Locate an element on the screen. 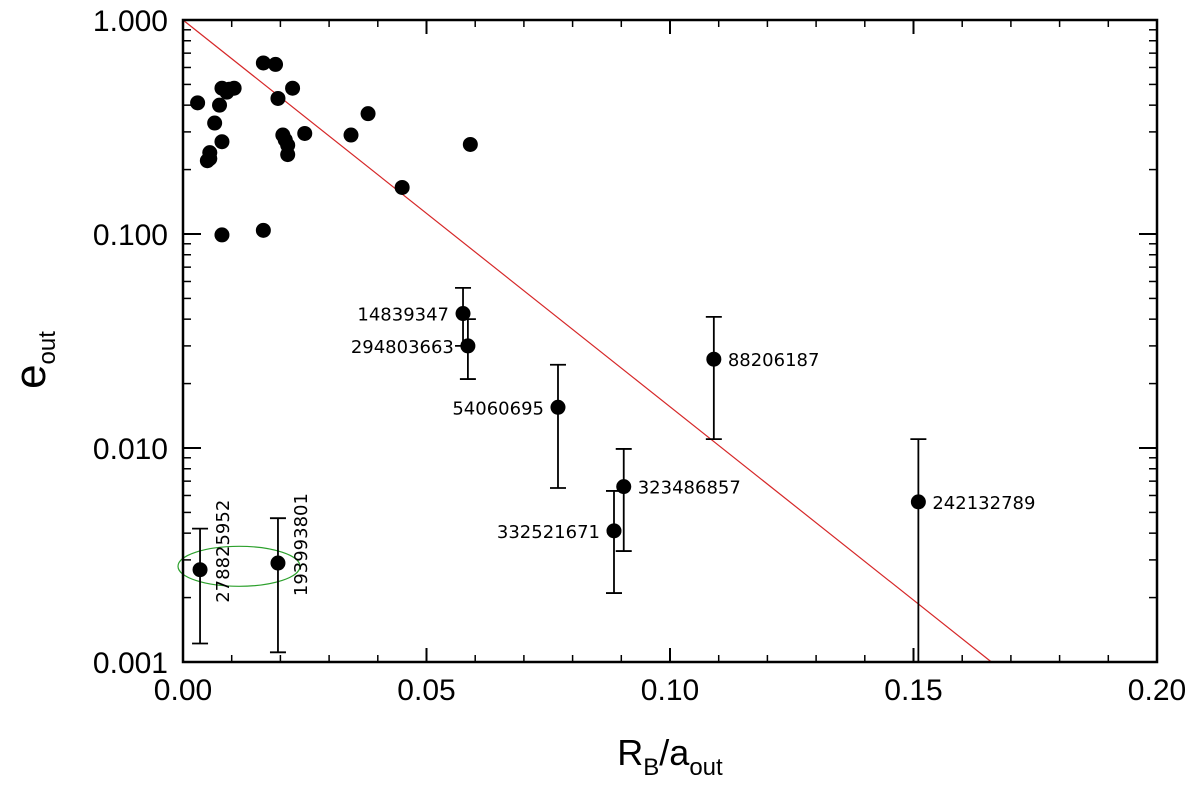  point-label: 332521671 is located at coordinates (548, 532).